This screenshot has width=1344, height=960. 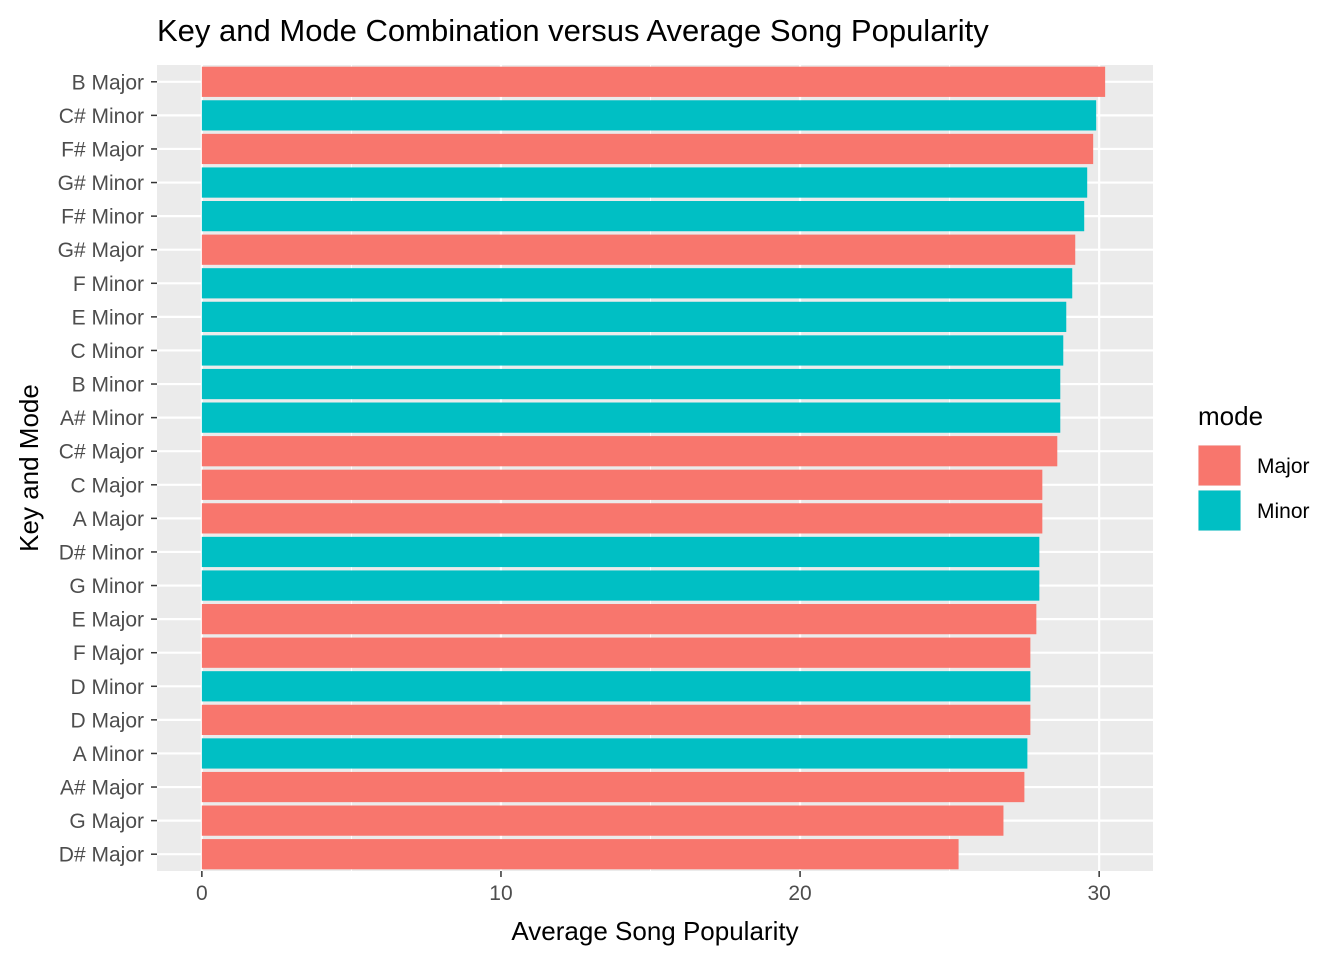 I want to click on y-tick-label: B Minor, so click(x=108, y=385).